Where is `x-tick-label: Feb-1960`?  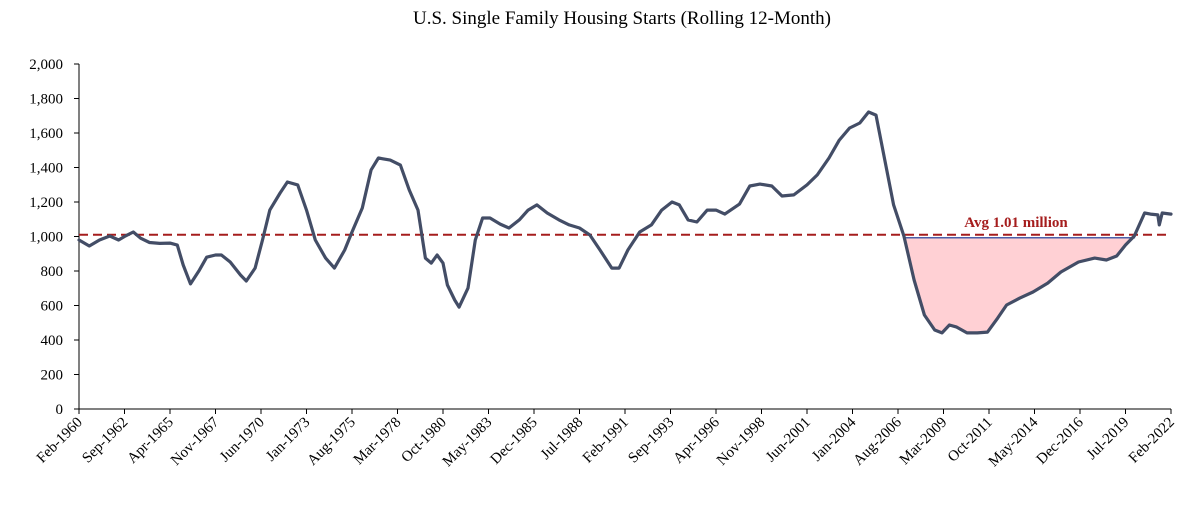
x-tick-label: Feb-1960 is located at coordinates (60, 441).